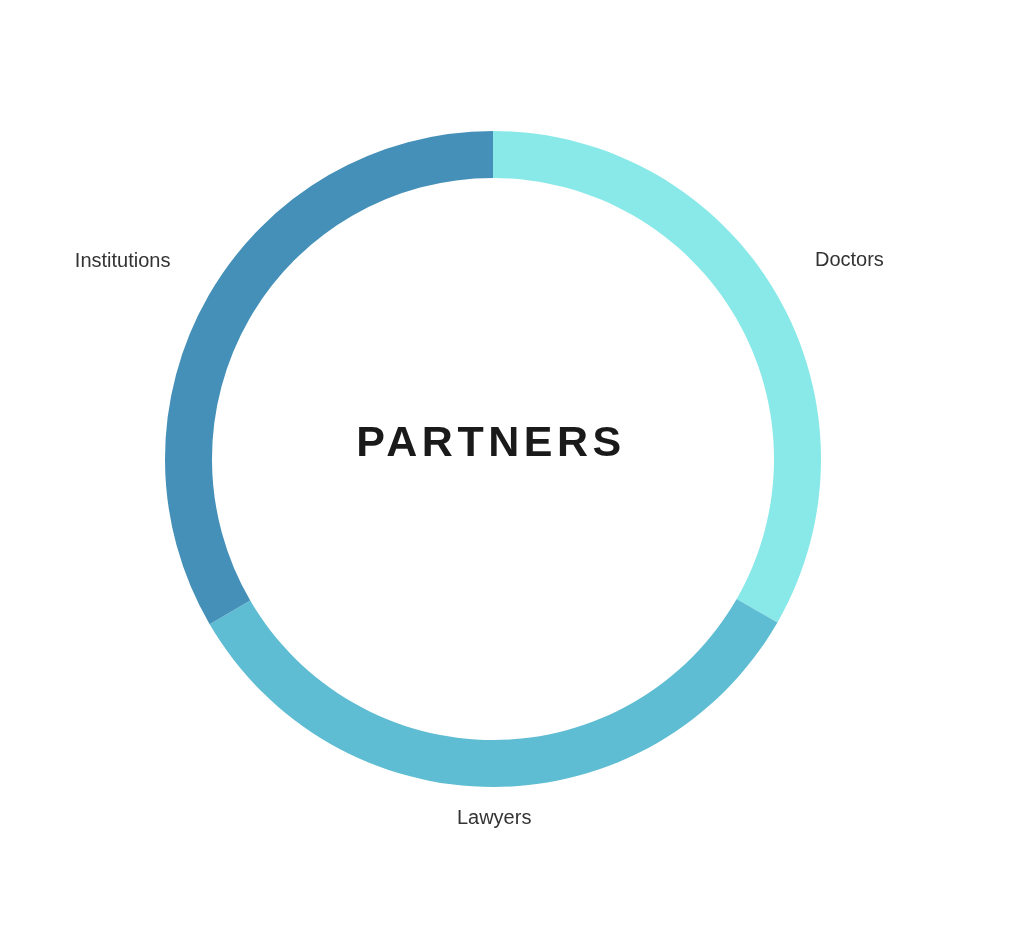 This screenshot has width=1024, height=937. What do you see at coordinates (493, 692) in the screenshot?
I see `donut-slice` at bounding box center [493, 692].